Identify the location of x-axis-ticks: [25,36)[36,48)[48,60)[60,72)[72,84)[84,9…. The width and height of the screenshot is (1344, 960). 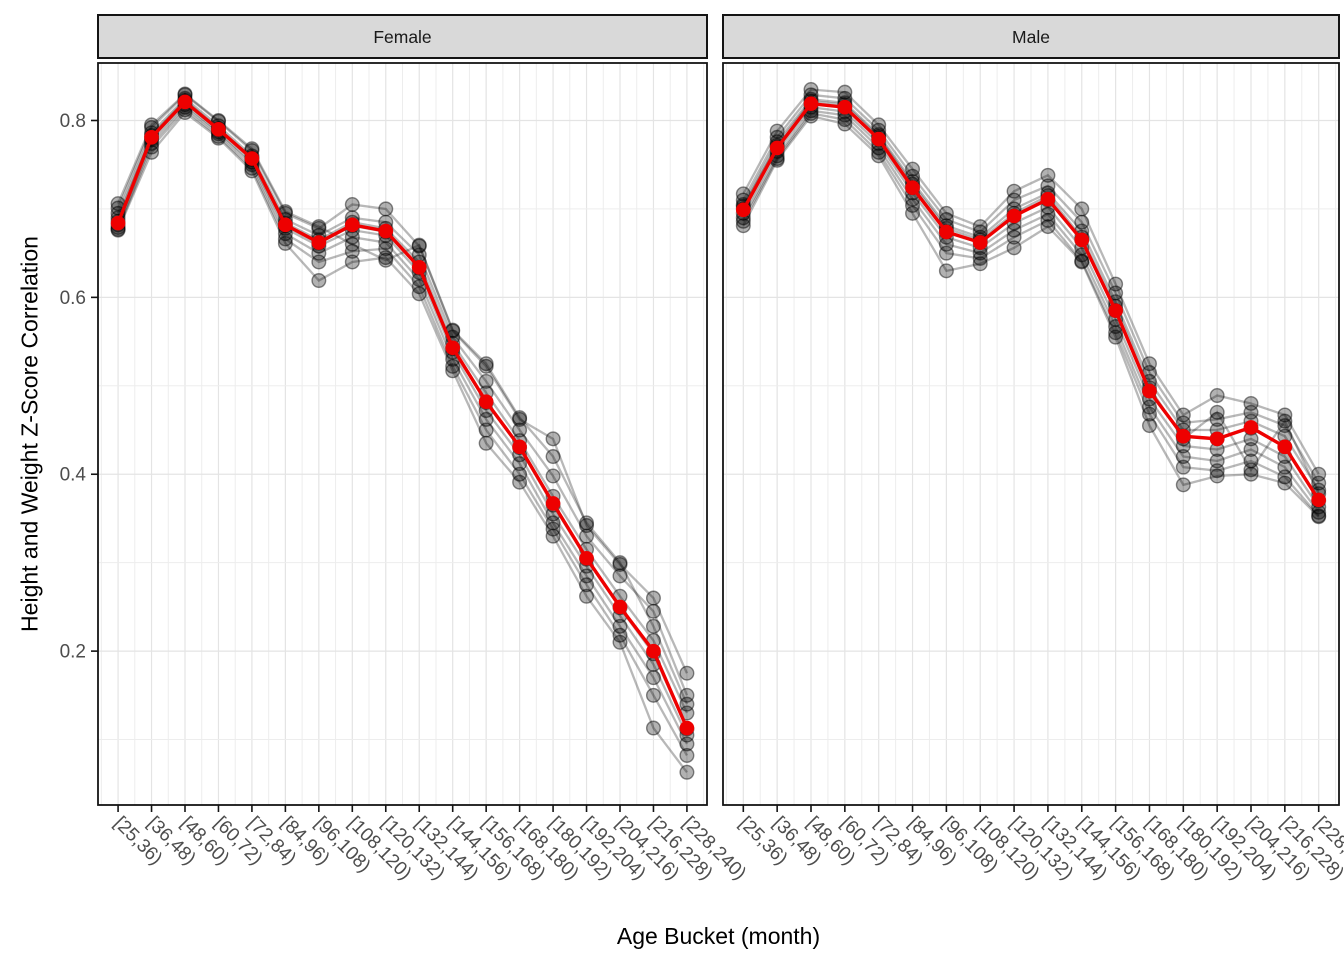
(430, 844).